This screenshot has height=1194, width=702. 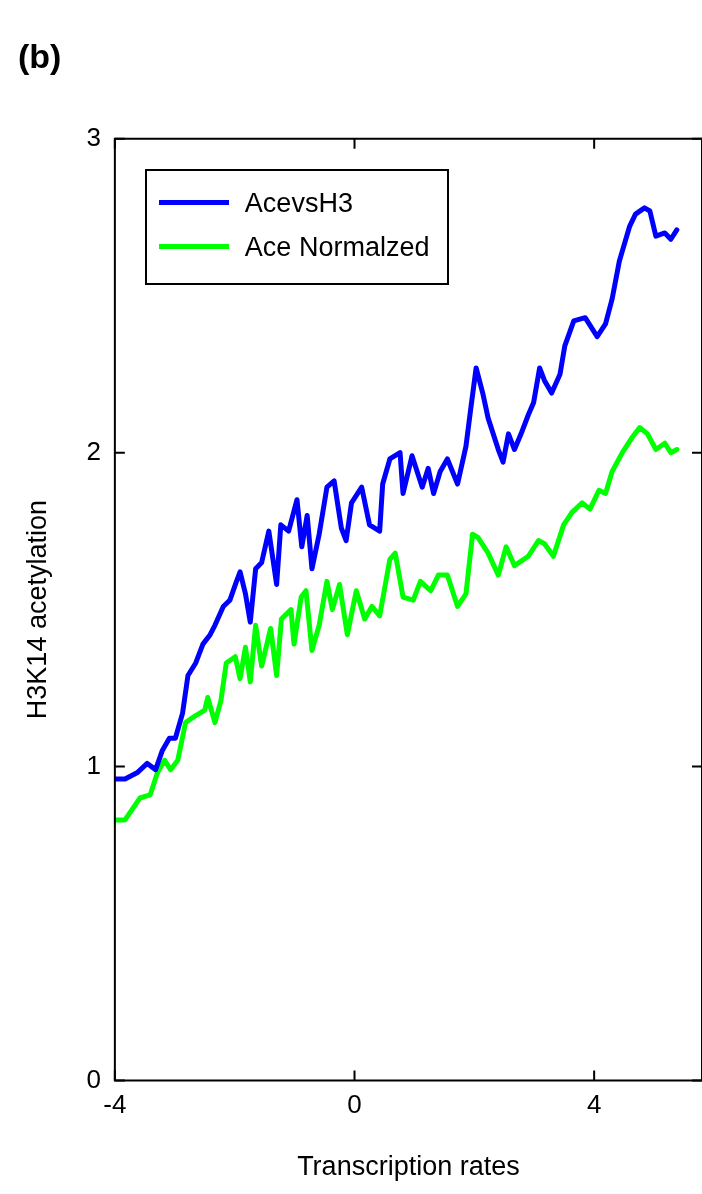 What do you see at coordinates (93, 136) in the screenshot?
I see `y-tick-label: 3` at bounding box center [93, 136].